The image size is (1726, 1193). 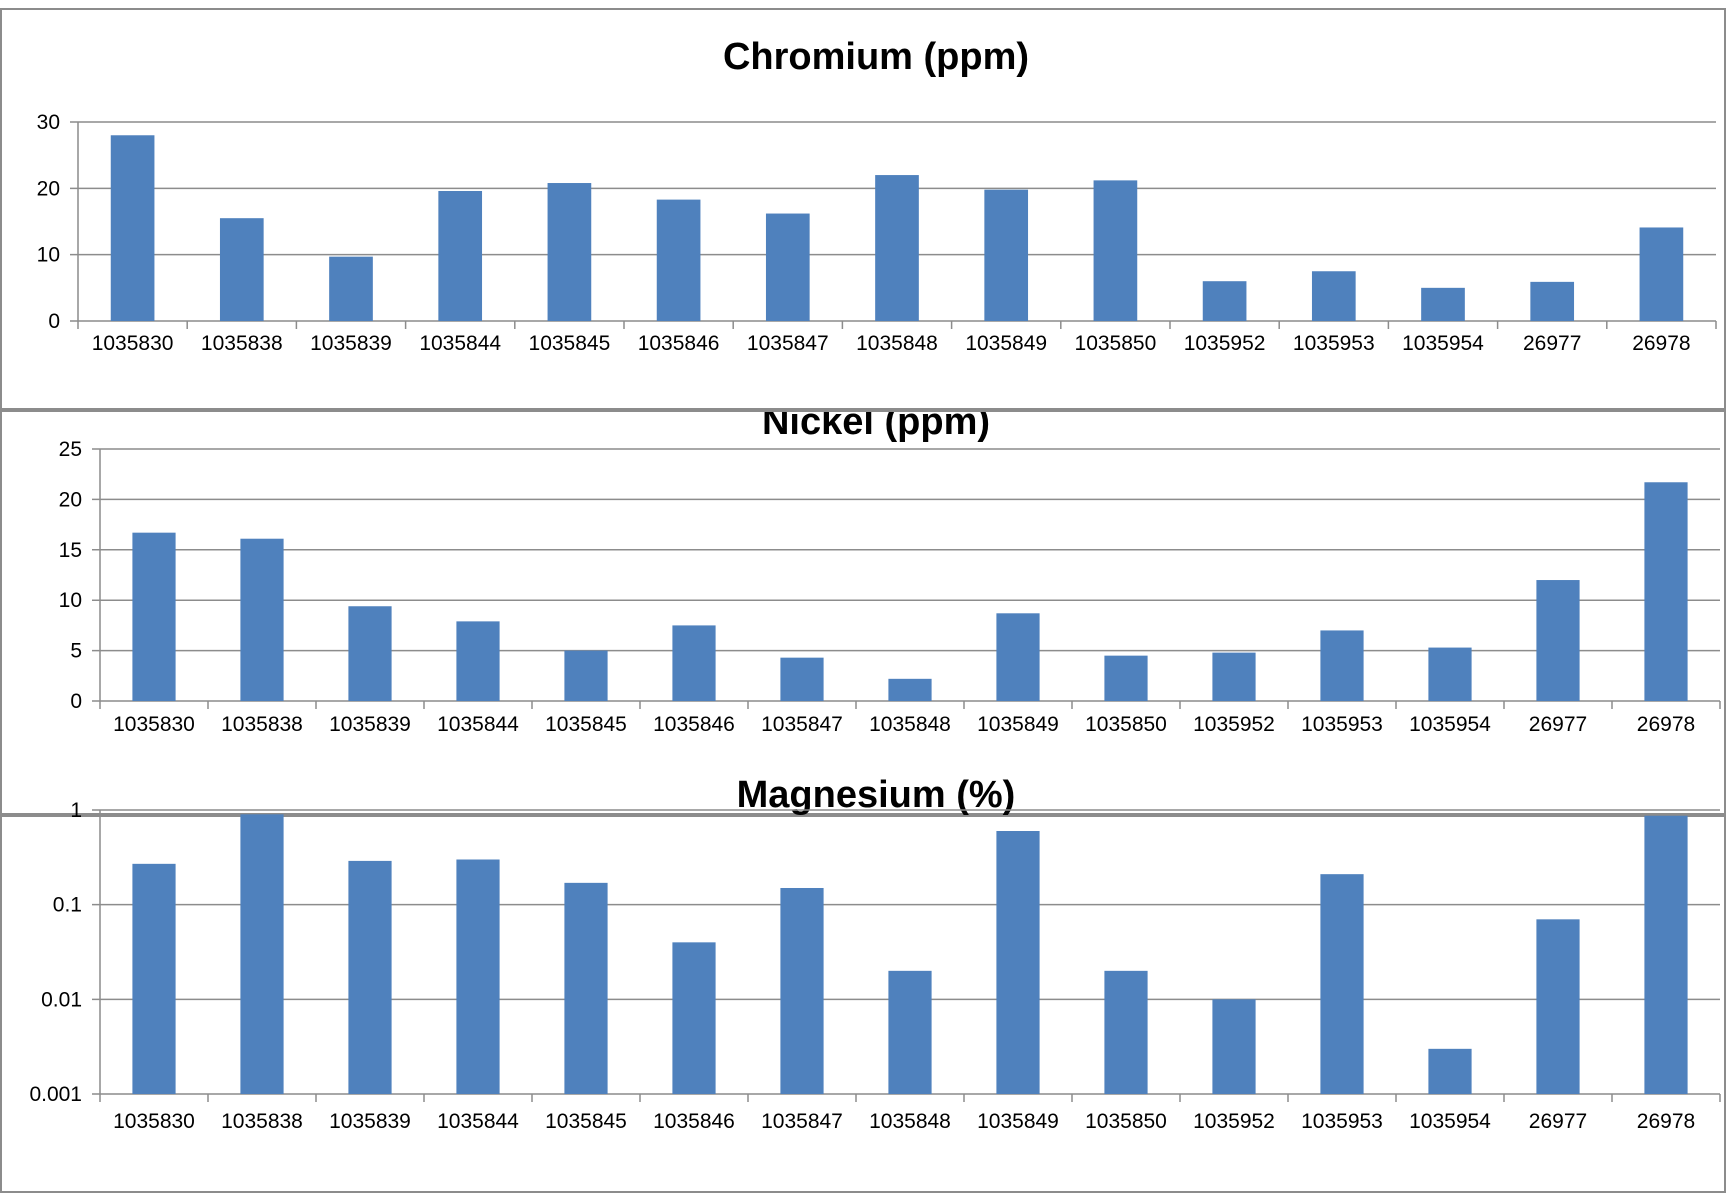 What do you see at coordinates (876, 795) in the screenshot?
I see `chart-title: Magnesium (%)` at bounding box center [876, 795].